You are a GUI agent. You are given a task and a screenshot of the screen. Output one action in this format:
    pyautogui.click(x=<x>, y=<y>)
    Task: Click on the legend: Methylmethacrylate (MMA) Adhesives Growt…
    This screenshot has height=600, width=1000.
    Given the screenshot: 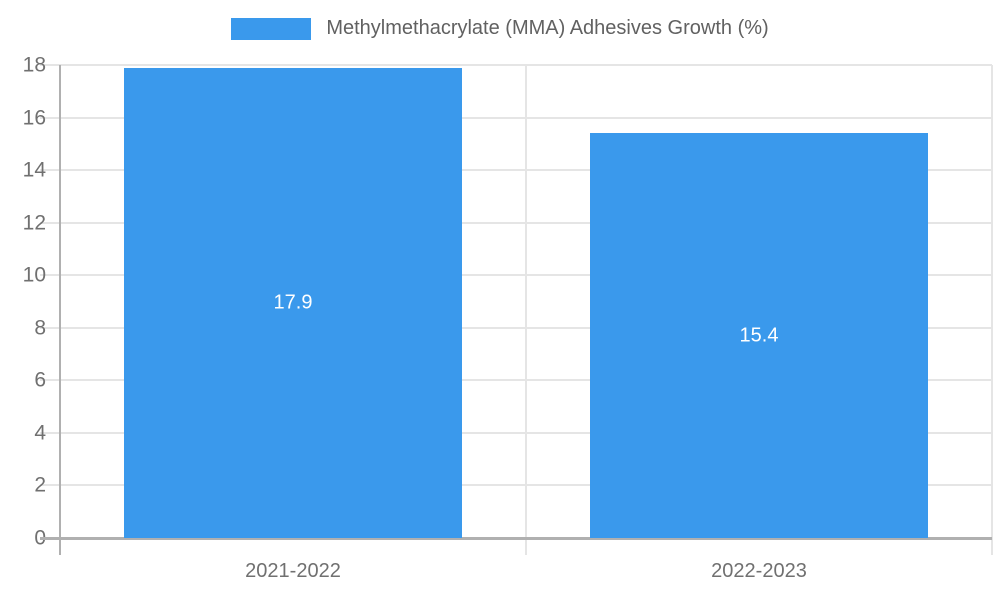 What is the action you would take?
    pyautogui.click(x=500, y=28)
    